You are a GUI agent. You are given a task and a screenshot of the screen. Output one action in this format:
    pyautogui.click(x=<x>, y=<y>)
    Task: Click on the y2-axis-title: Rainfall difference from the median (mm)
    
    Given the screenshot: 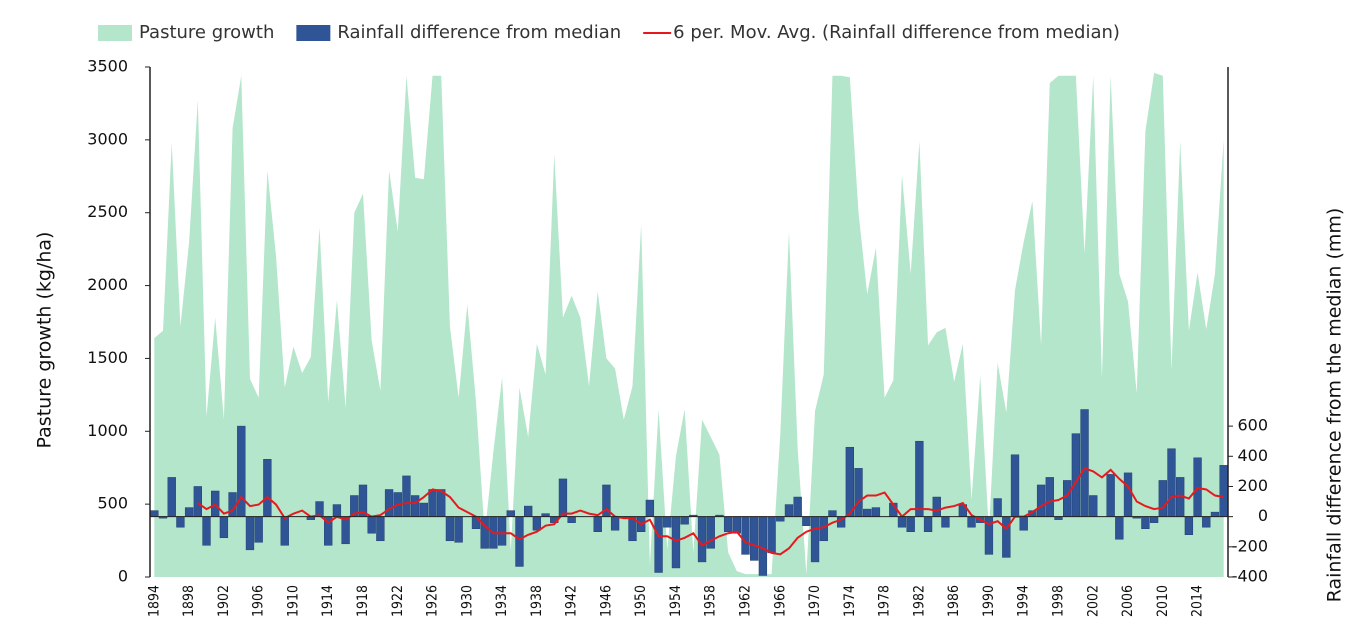 What is the action you would take?
    pyautogui.click(x=1335, y=405)
    